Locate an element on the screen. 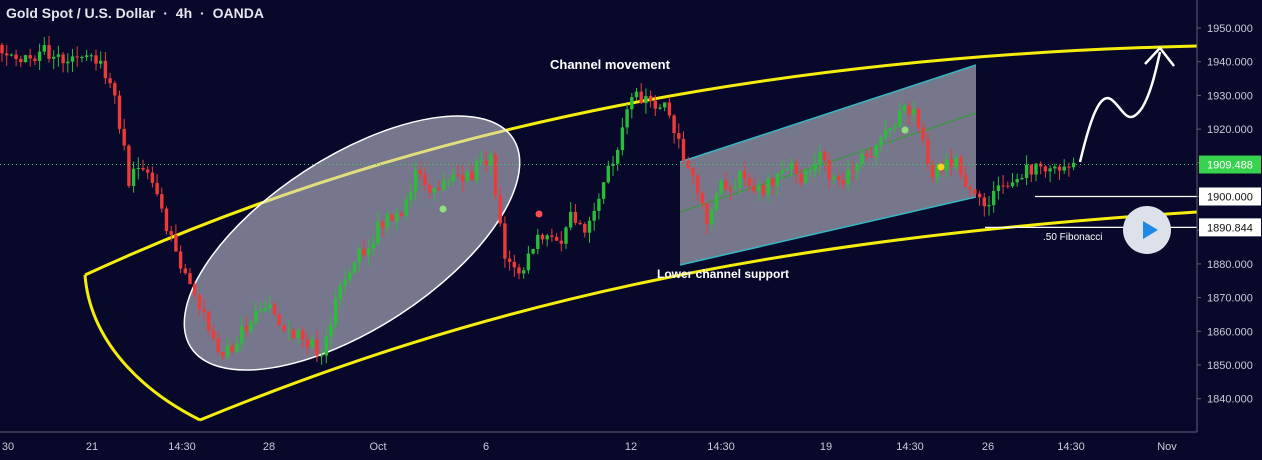 Image resolution: width=1262 pixels, height=460 pixels. x-tick-label: Nov is located at coordinates (1167, 447).